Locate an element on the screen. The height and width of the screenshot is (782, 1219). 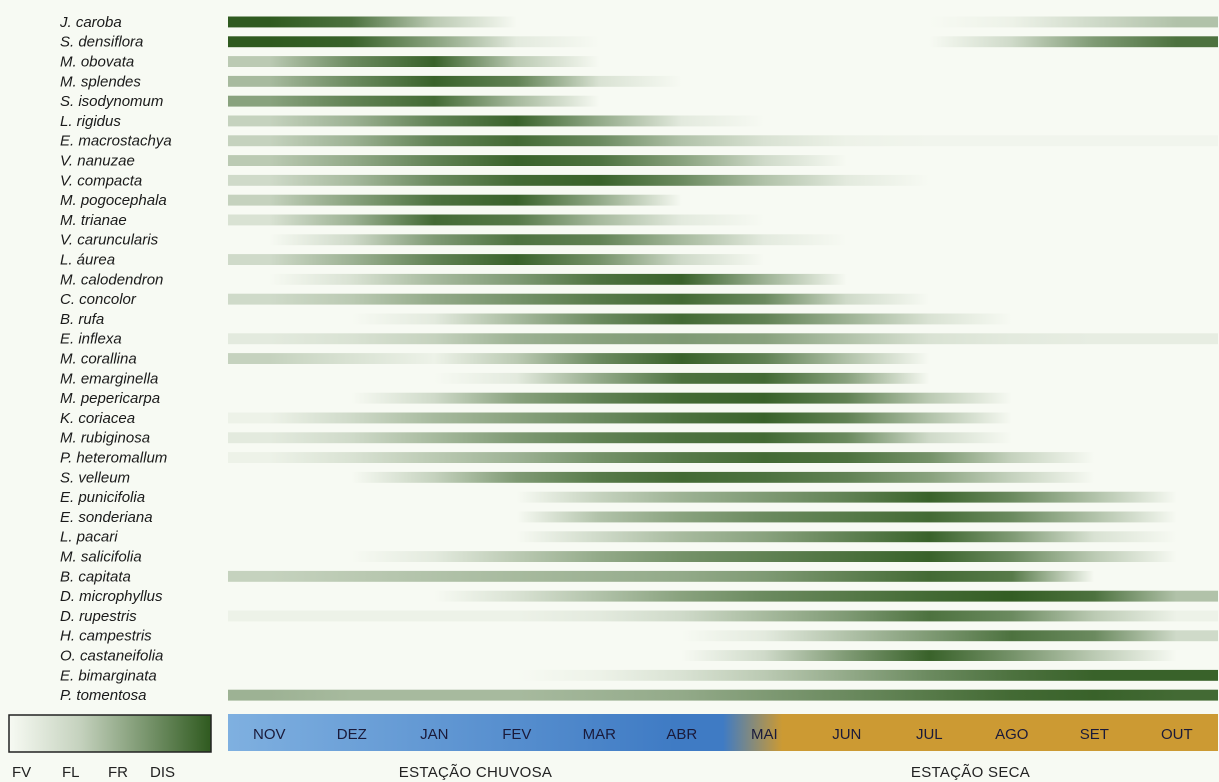
species-label: D. rupestris is located at coordinates (98, 616).